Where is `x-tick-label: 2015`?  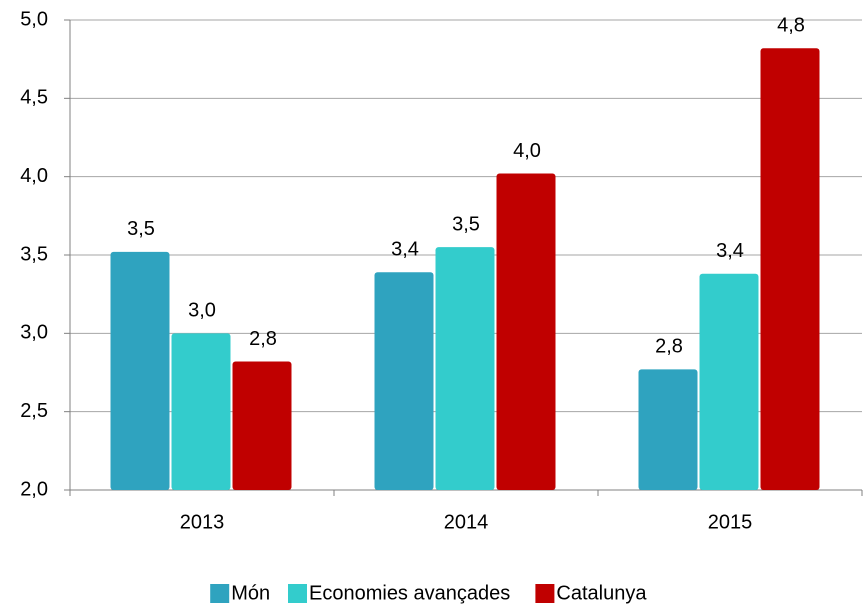 x-tick-label: 2015 is located at coordinates (730, 522).